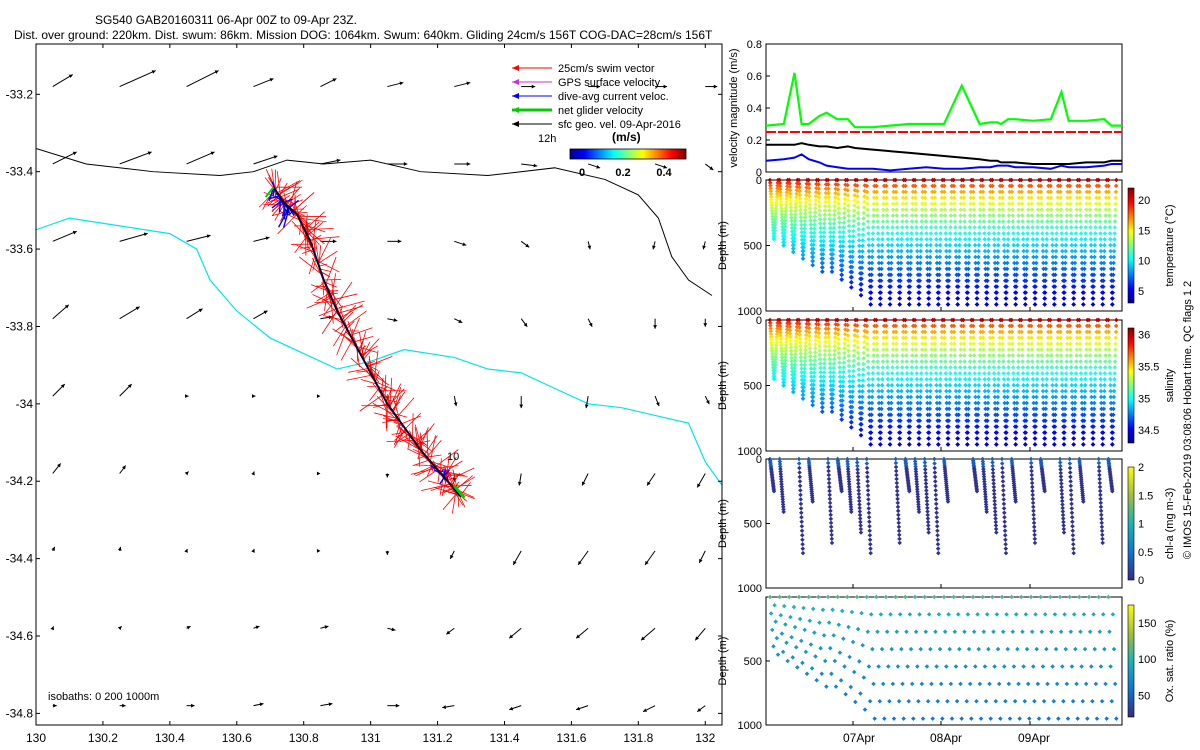 The width and height of the screenshot is (1200, 750). I want to click on time-tick-07apr: 07Apr, so click(859, 738).